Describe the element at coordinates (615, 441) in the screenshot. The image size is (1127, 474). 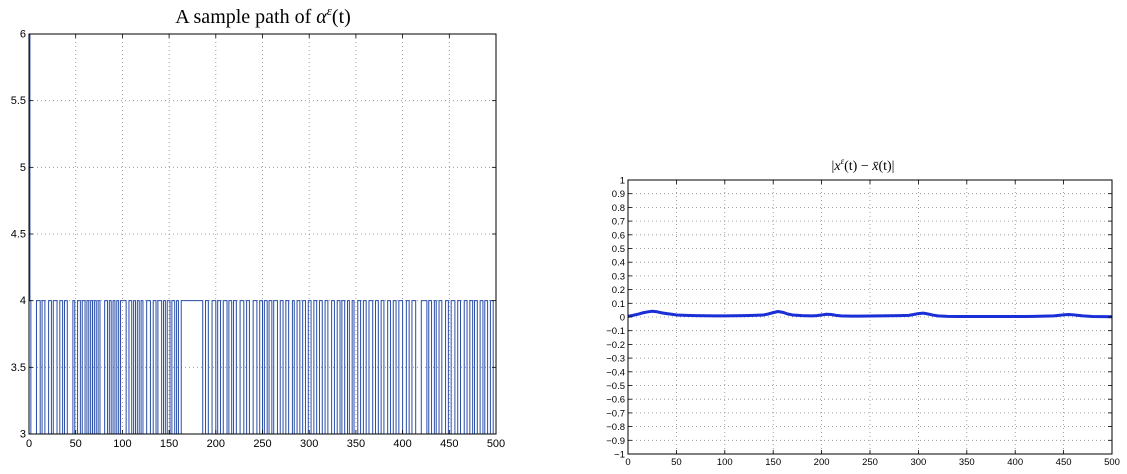
I see `y-tick-label: −0.9` at that location.